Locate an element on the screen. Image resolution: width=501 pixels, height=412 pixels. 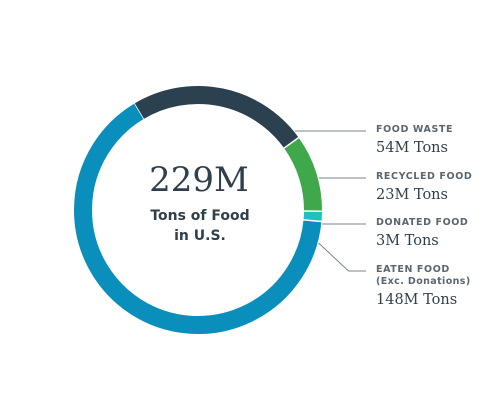
legend-item-eaten-food: EATEN FOOD (Exc. Donations) 148M Tons is located at coordinates (423, 286).